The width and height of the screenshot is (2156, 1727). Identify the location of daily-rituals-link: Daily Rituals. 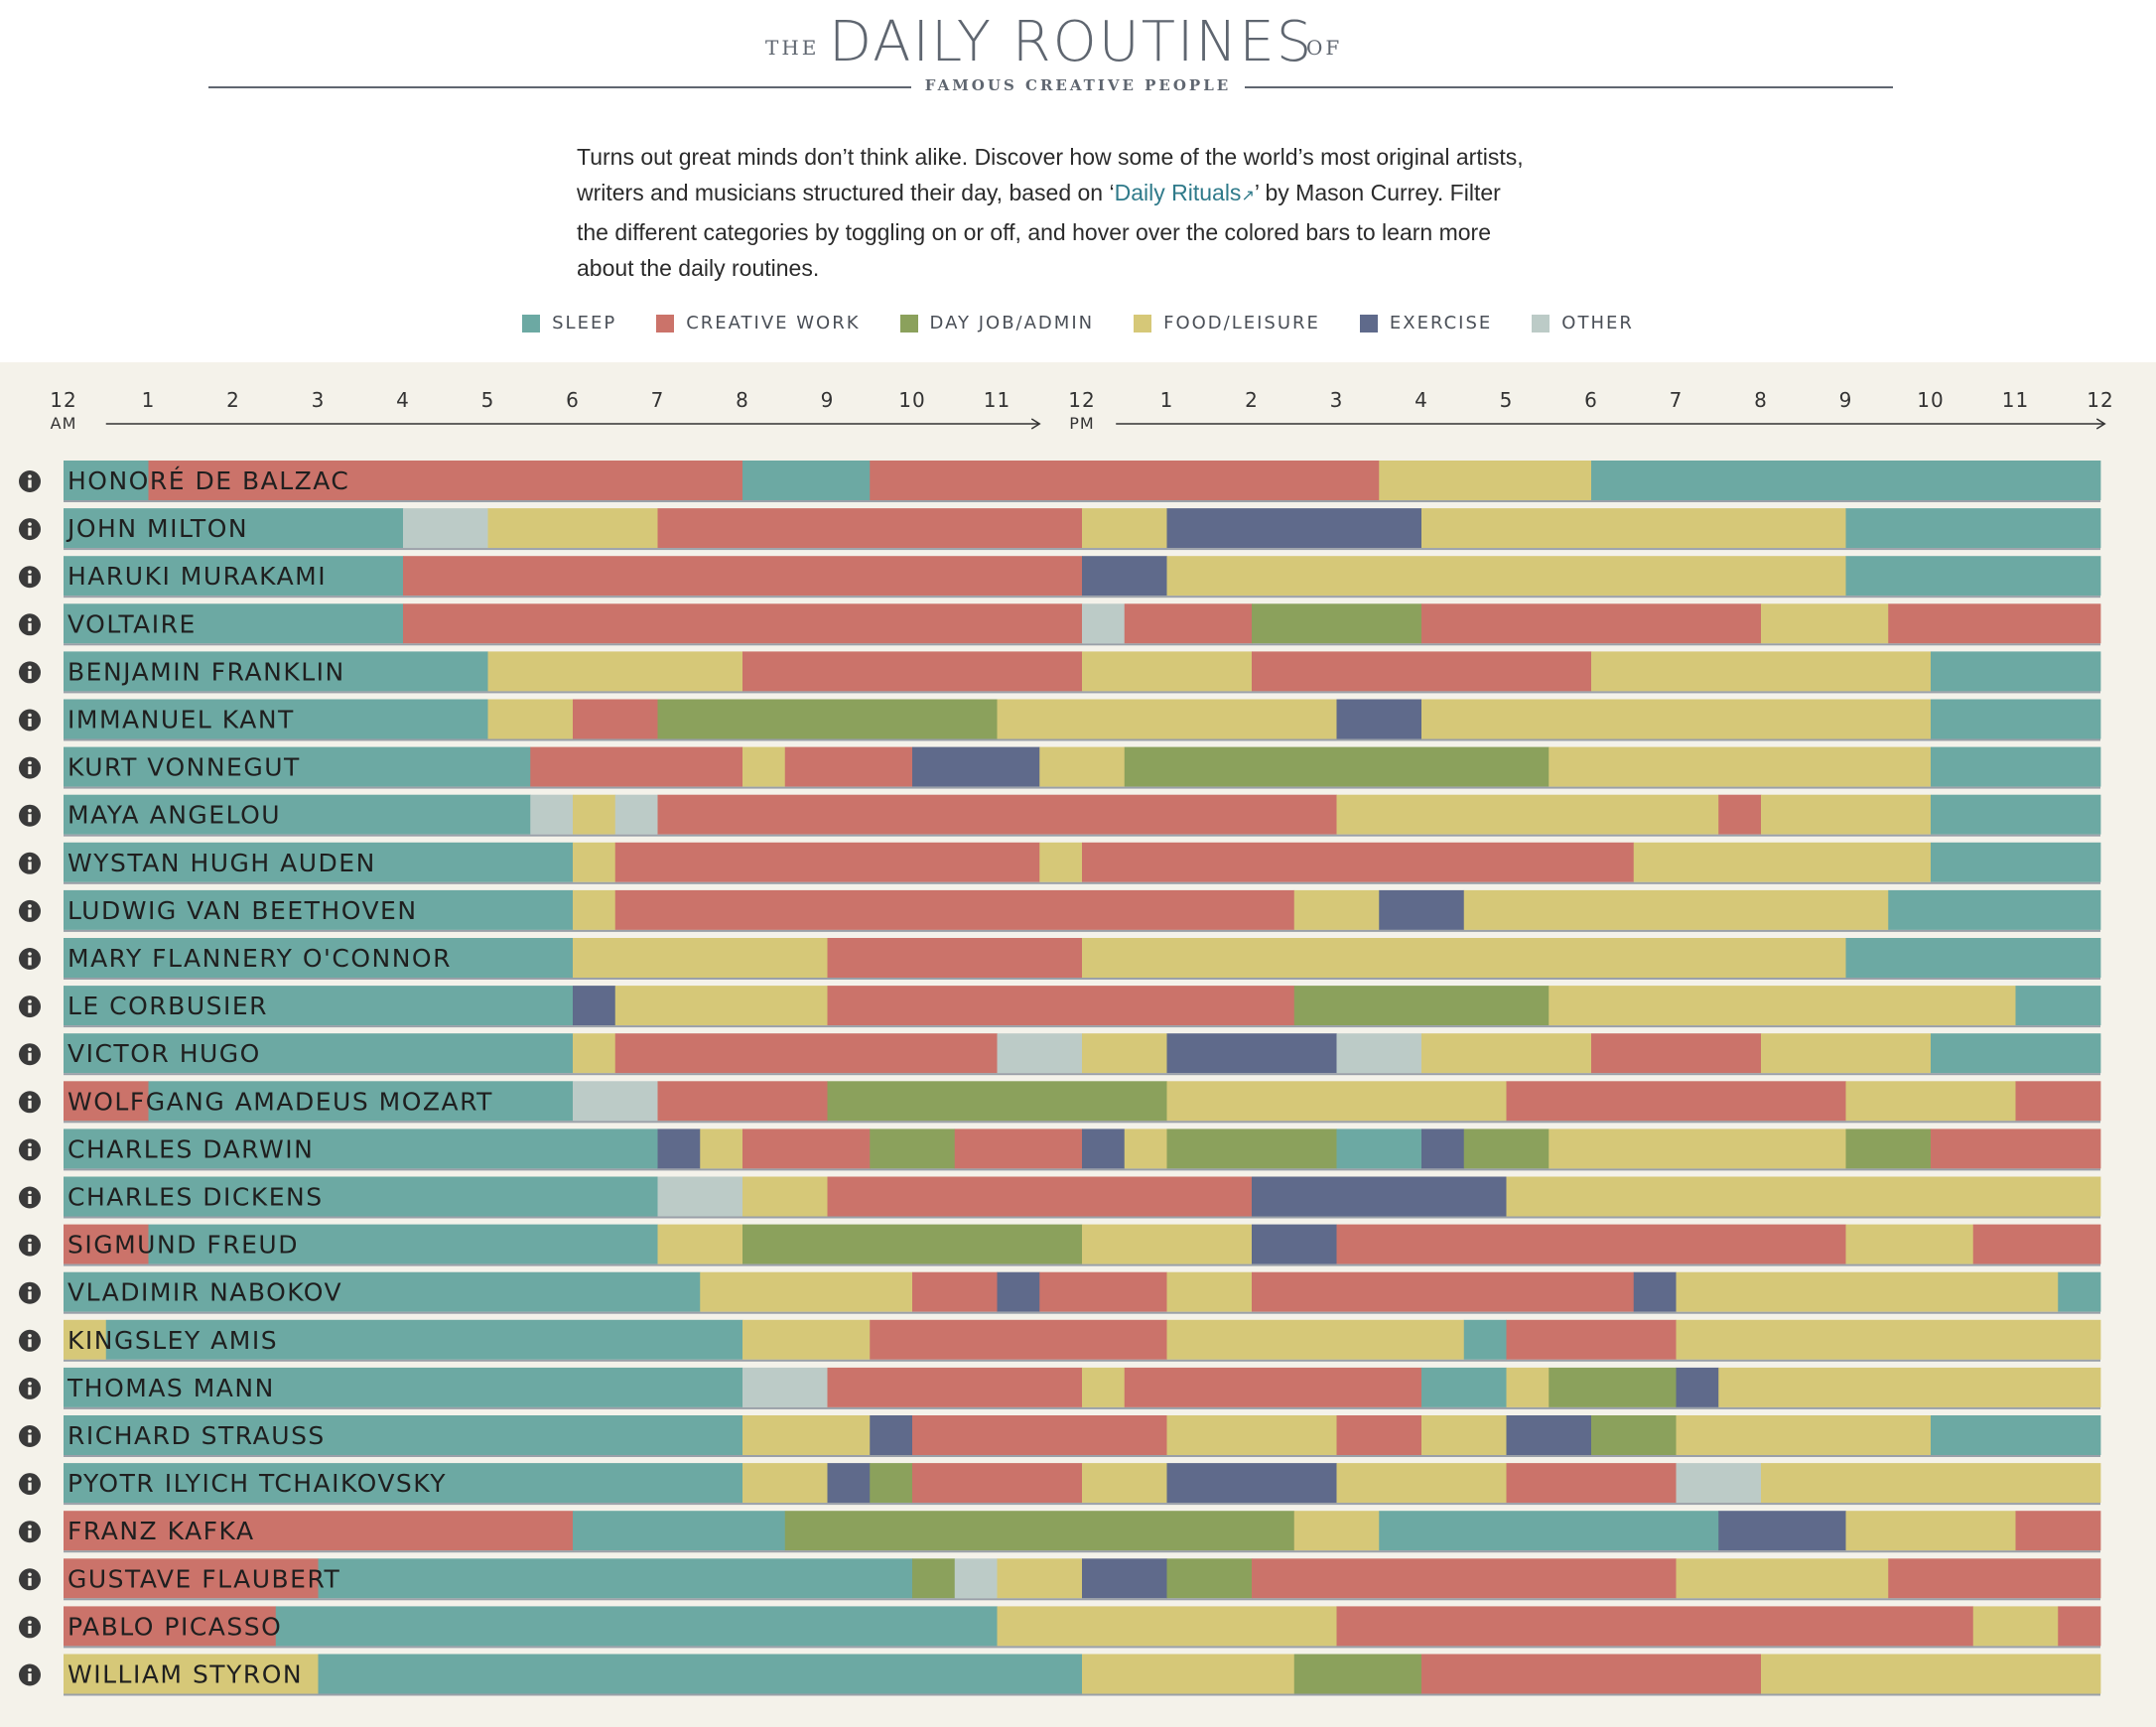
(1178, 192).